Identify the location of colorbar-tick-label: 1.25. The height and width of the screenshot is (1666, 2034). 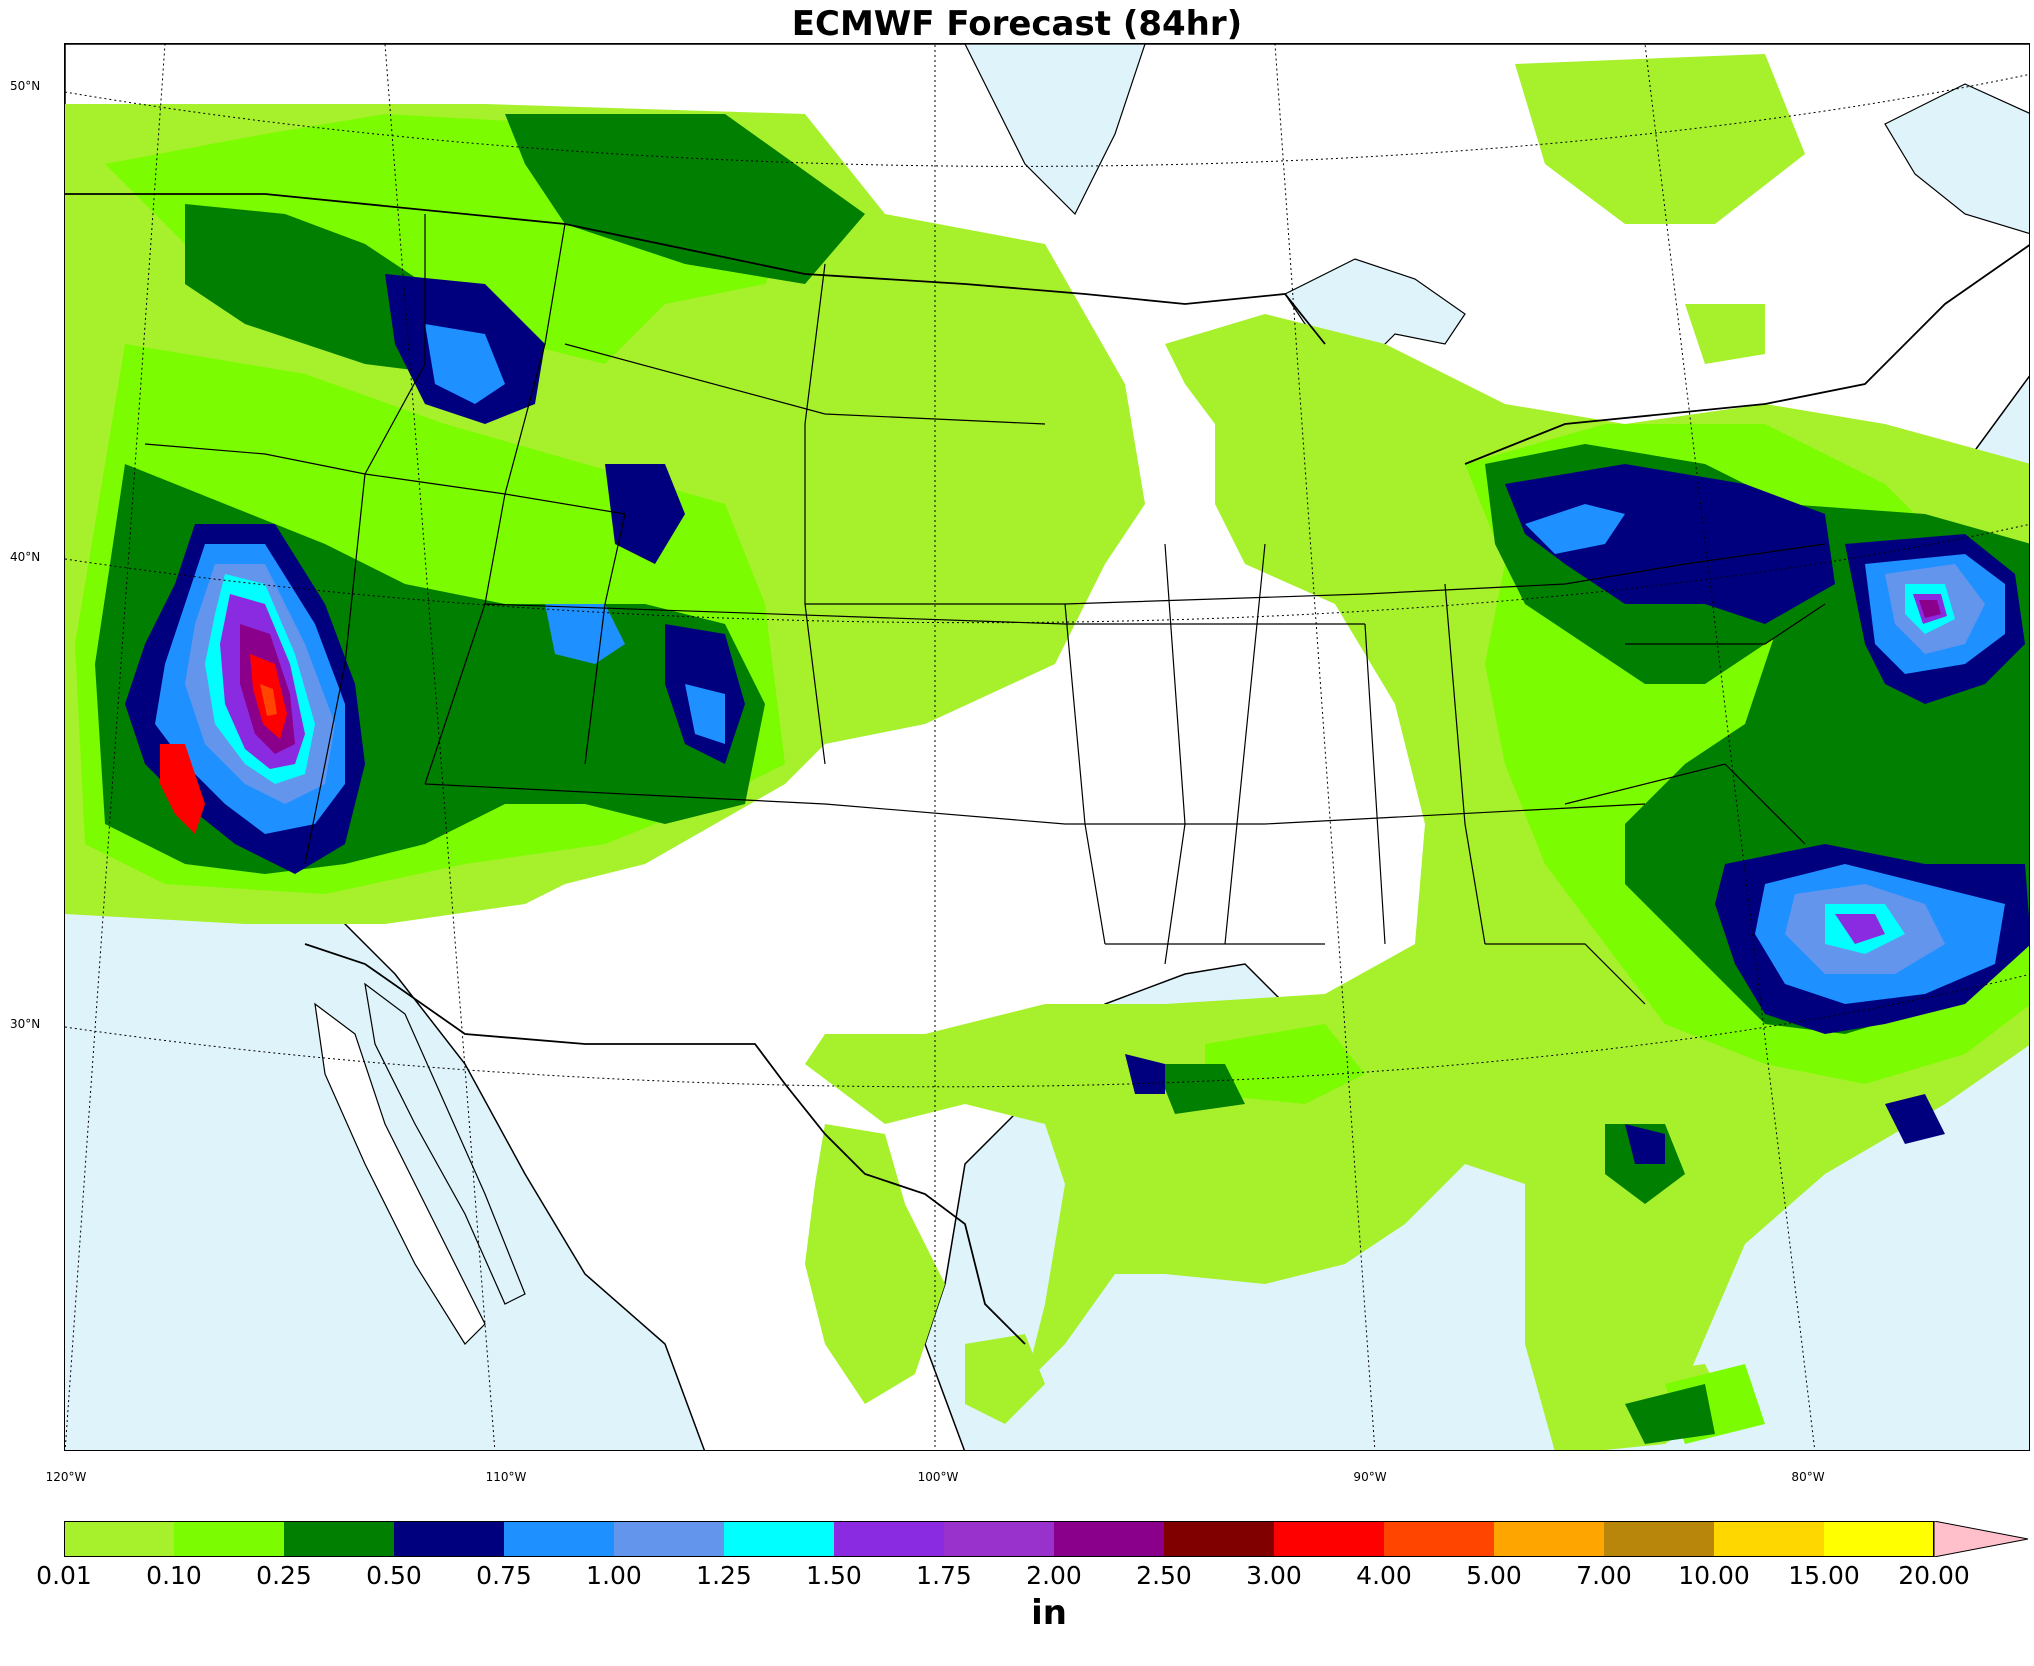
(724, 1575).